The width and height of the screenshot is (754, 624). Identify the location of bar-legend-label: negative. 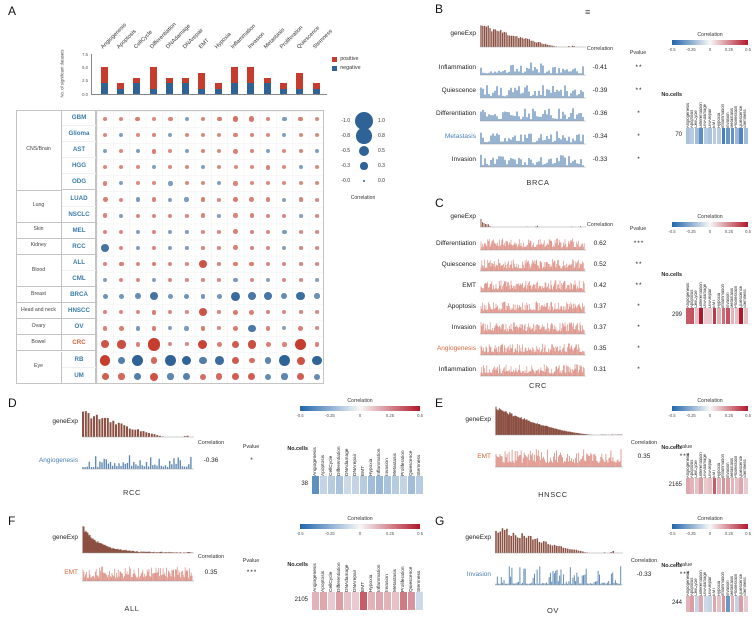
(350, 68).